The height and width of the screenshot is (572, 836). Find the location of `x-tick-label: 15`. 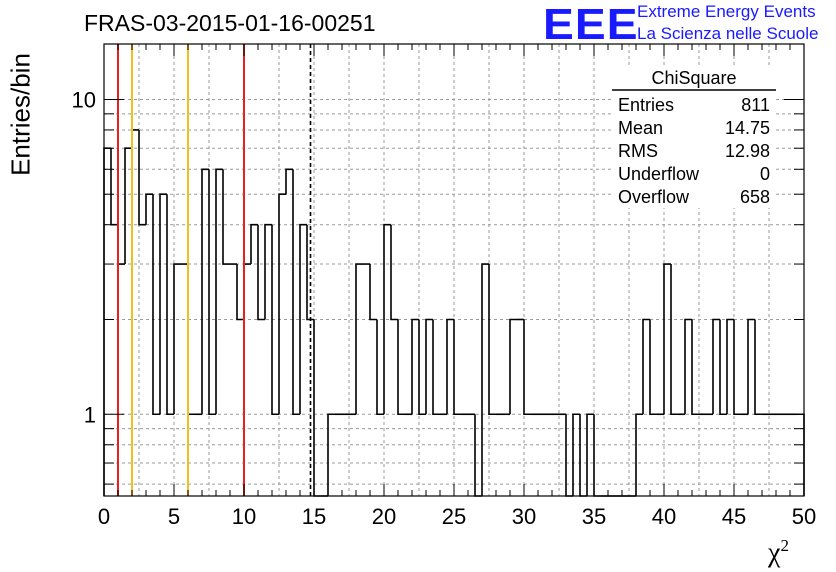

x-tick-label: 15 is located at coordinates (314, 516).